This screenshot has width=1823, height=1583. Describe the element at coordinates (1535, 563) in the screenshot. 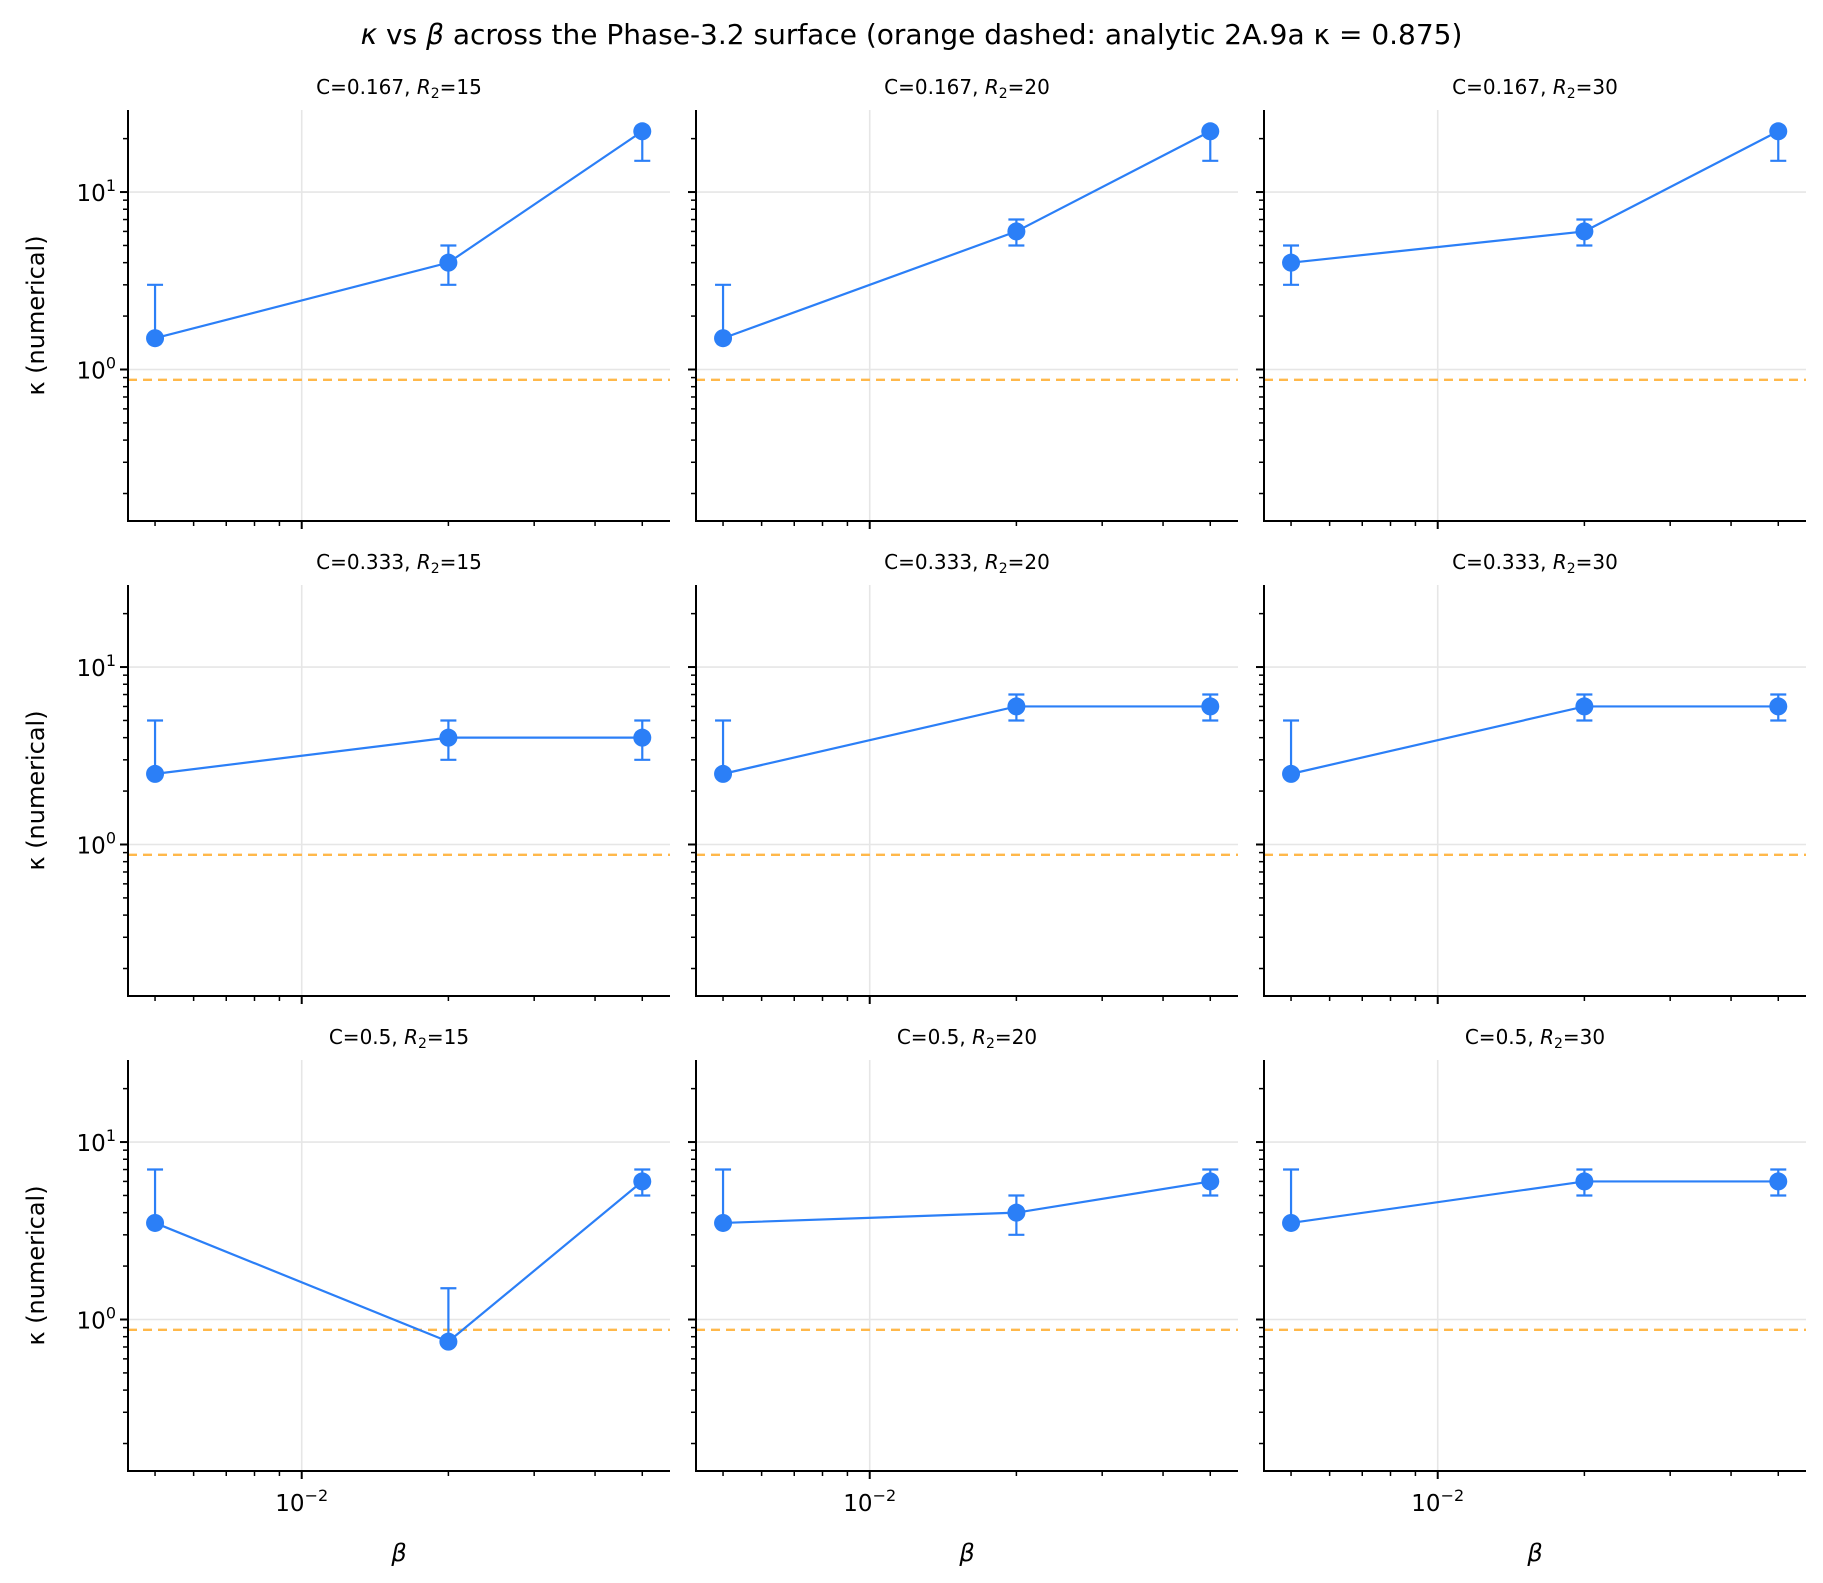

I see `panel-title: C=0.333, R2=30` at that location.